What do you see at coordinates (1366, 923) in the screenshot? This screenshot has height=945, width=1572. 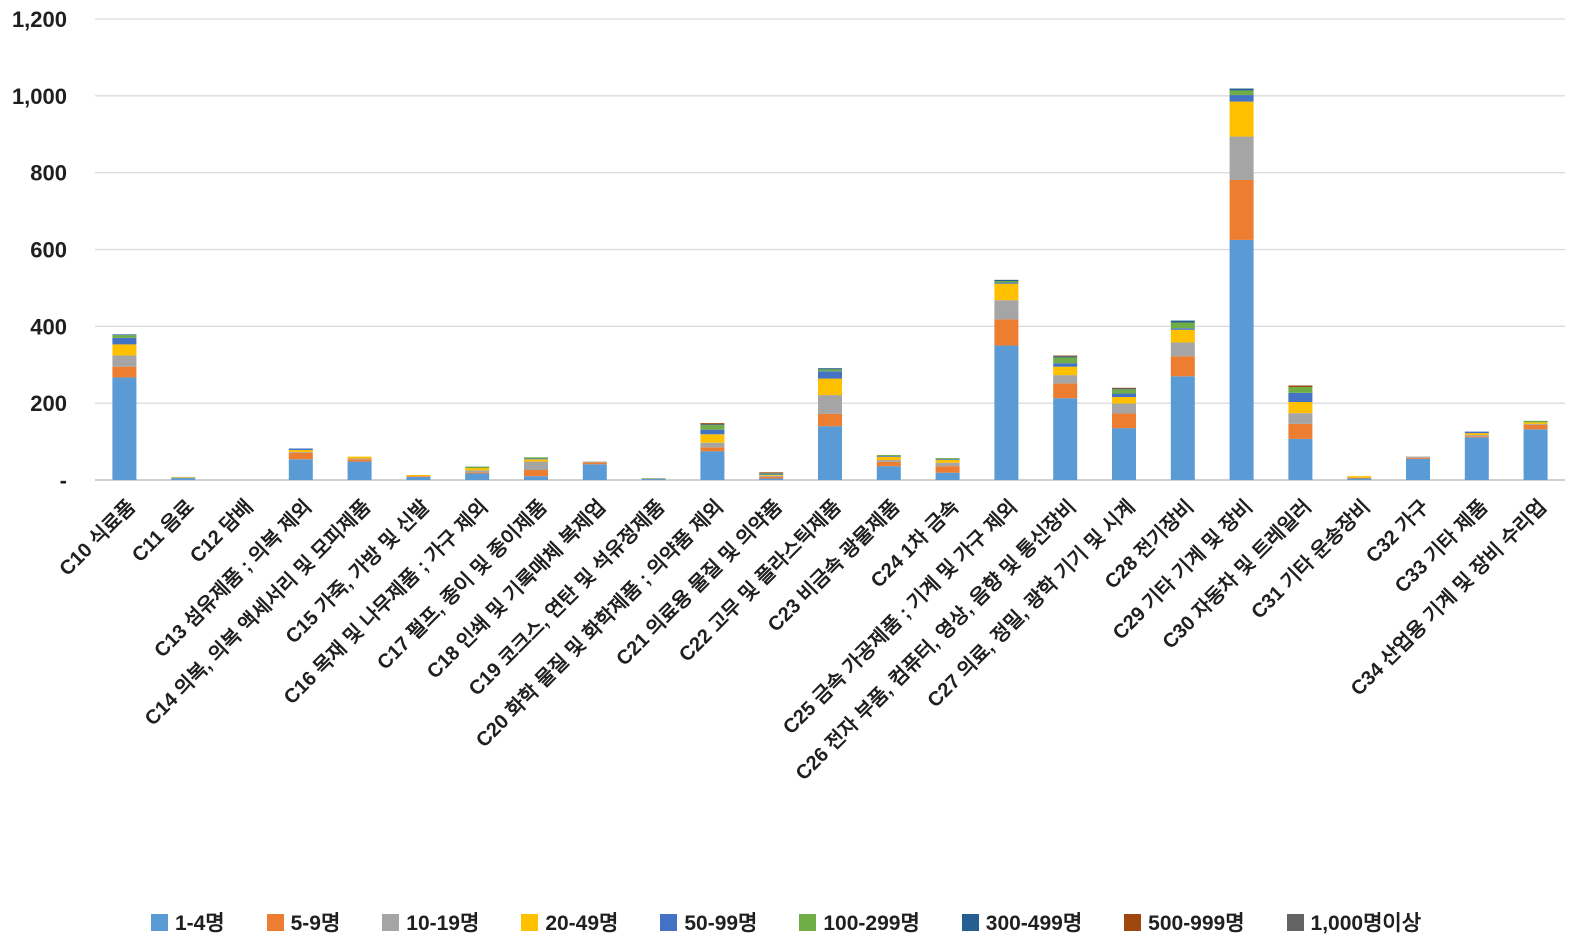 I see `legend-label: 1,000명이상` at bounding box center [1366, 923].